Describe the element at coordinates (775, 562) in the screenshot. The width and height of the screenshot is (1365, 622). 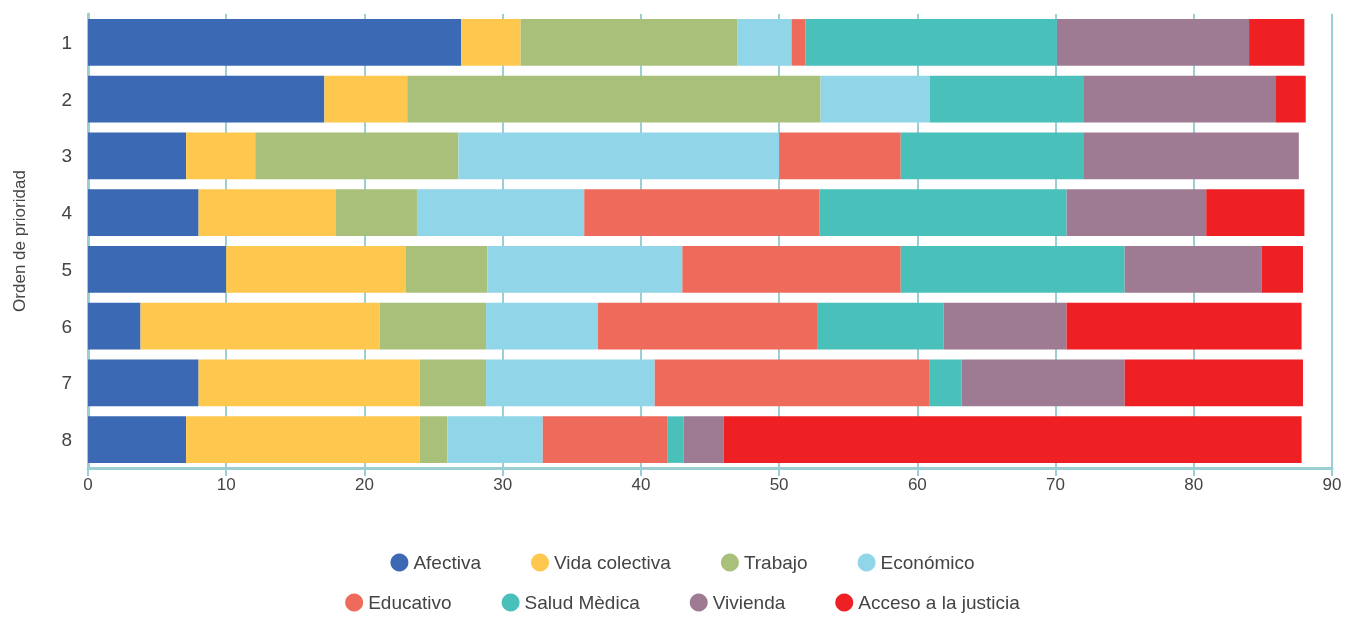
I see `legend-label: Trabajo` at that location.